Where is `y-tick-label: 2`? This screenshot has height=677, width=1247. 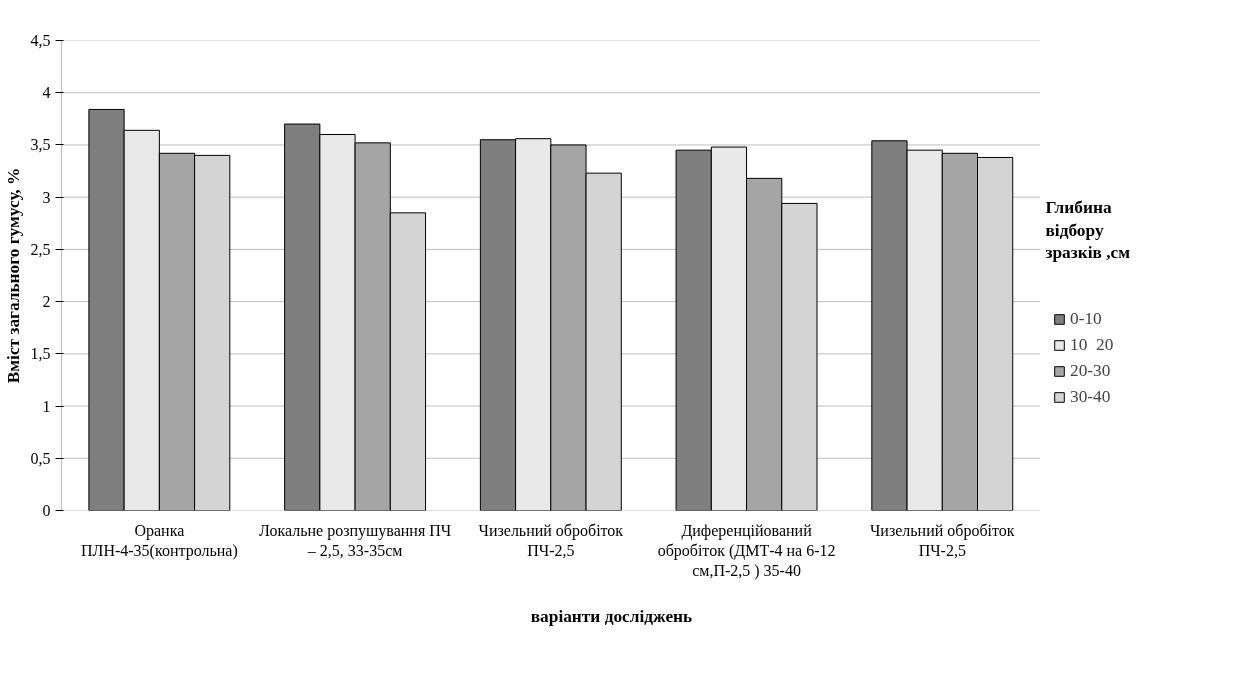
y-tick-label: 2 is located at coordinates (46, 302).